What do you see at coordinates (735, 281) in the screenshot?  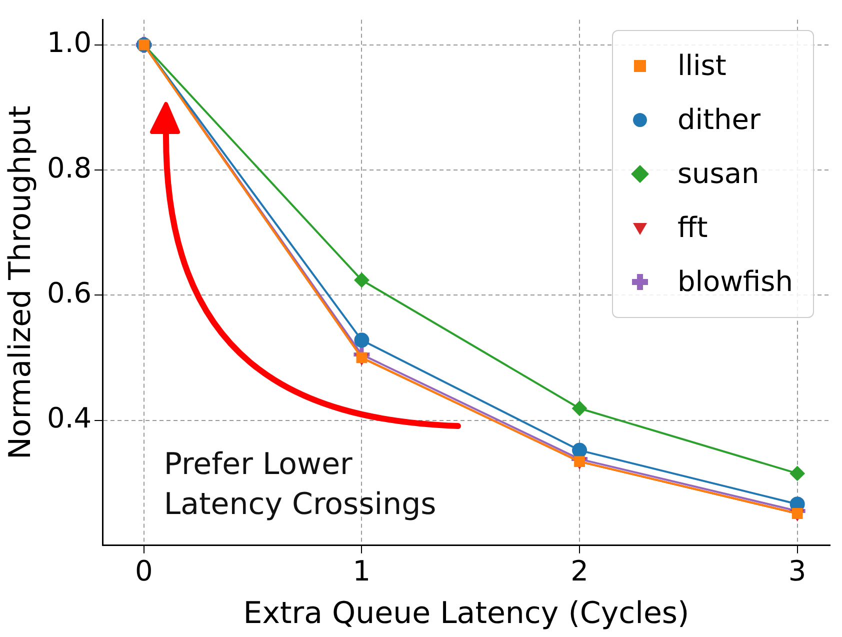 I see `legend-label: blowfish` at bounding box center [735, 281].